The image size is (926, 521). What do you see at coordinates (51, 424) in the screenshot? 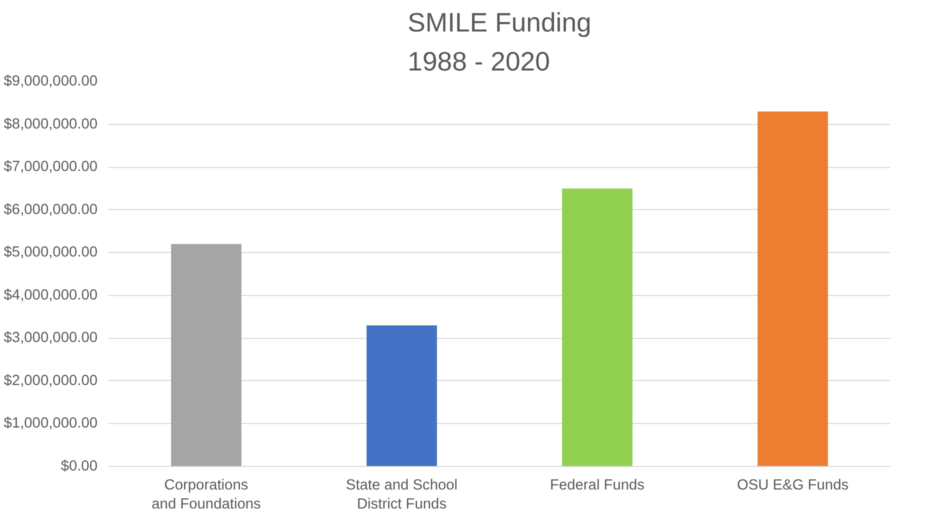
I see `y-tick-label: $1,000,000.00` at bounding box center [51, 424].